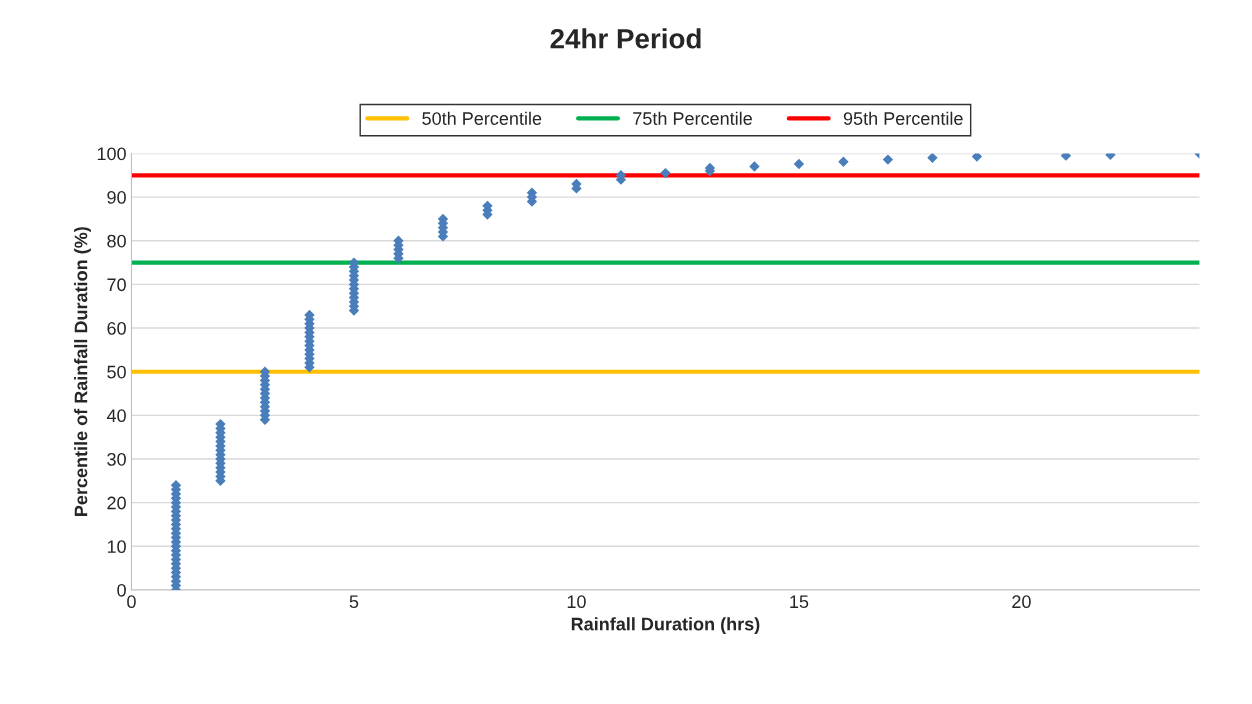 This screenshot has height=704, width=1252. Describe the element at coordinates (576, 602) in the screenshot. I see `x-tick-label: 10` at that location.